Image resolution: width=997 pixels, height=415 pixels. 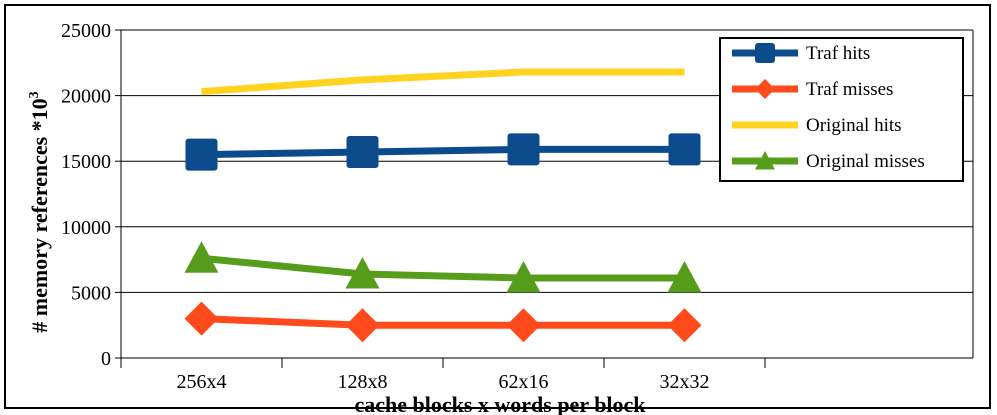 I want to click on series-traf-misses, so click(x=443, y=322).